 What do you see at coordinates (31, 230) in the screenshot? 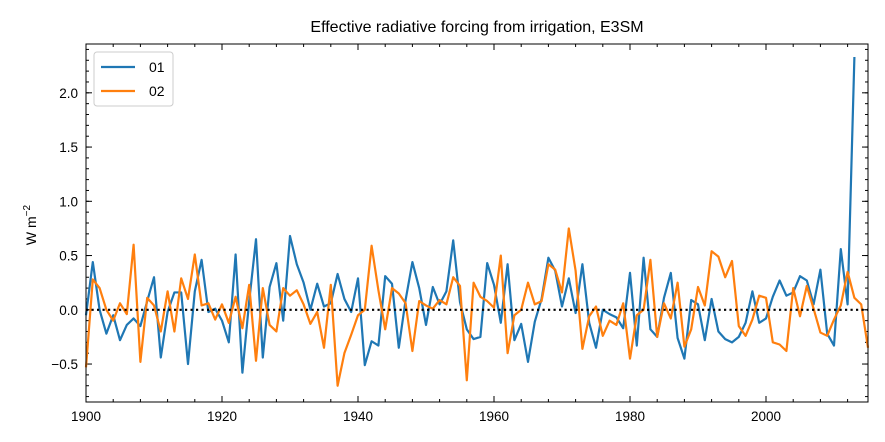
I see `y-axis-label-unit: W m` at bounding box center [31, 230].